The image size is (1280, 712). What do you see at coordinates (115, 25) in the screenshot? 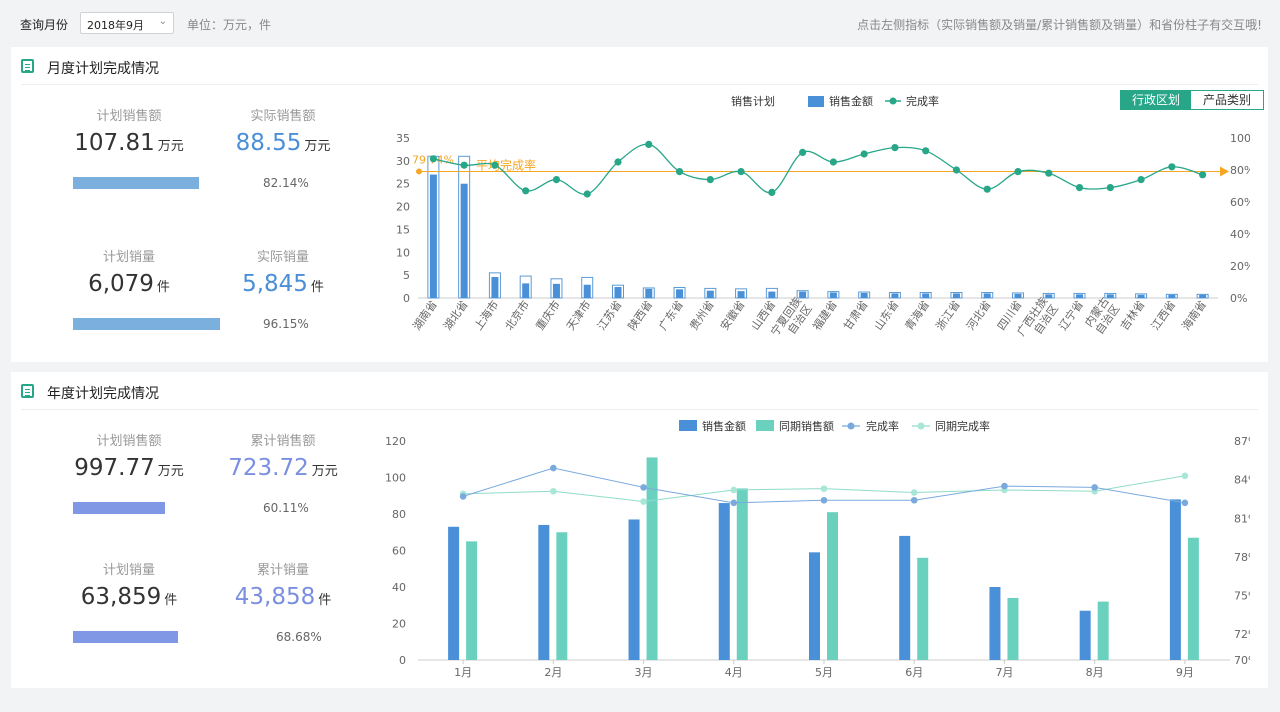
I see `month-select-value: 2018年9月` at bounding box center [115, 25].